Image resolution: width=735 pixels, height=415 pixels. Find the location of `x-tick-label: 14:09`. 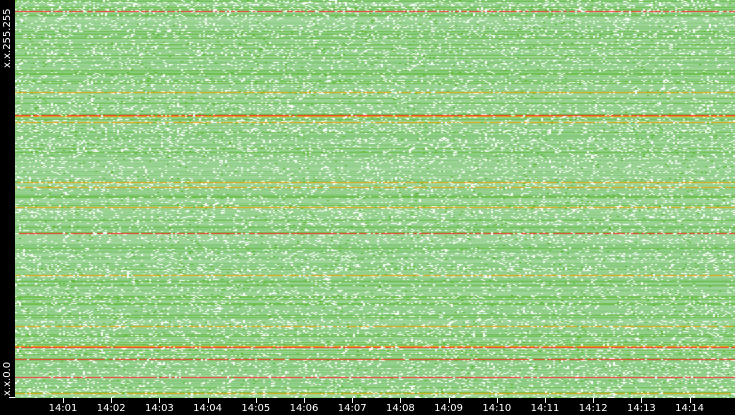

x-tick-label: 14:09 is located at coordinates (449, 408).